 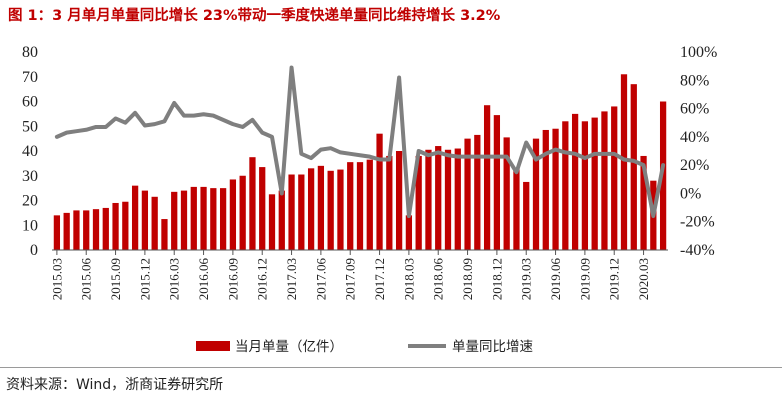 What do you see at coordinates (643, 279) in the screenshot?
I see `x-tick-label: 2020.03` at bounding box center [643, 279].